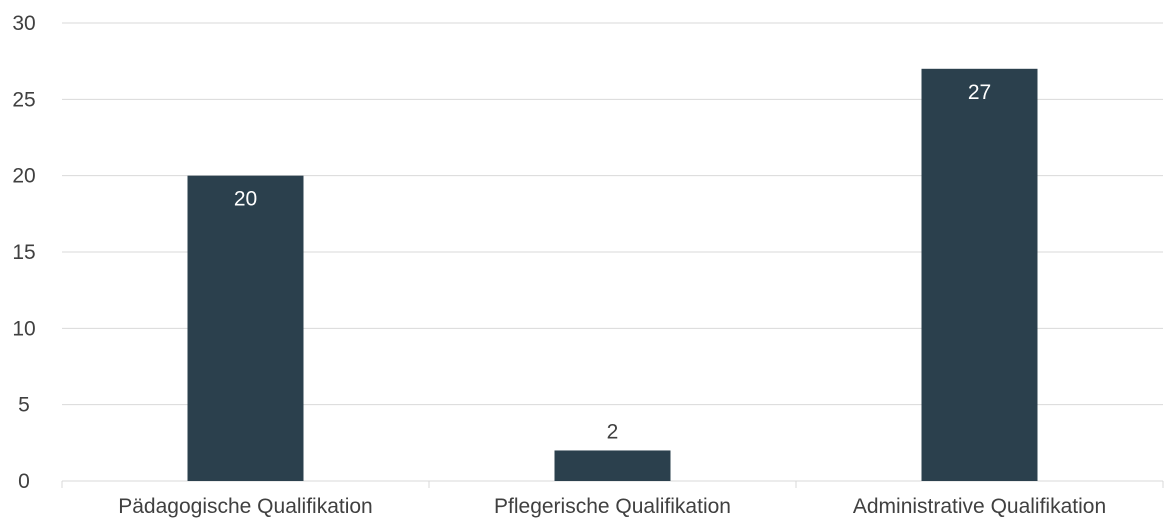 This screenshot has height=523, width=1165. I want to click on y-tick-label: 10, so click(23, 328).